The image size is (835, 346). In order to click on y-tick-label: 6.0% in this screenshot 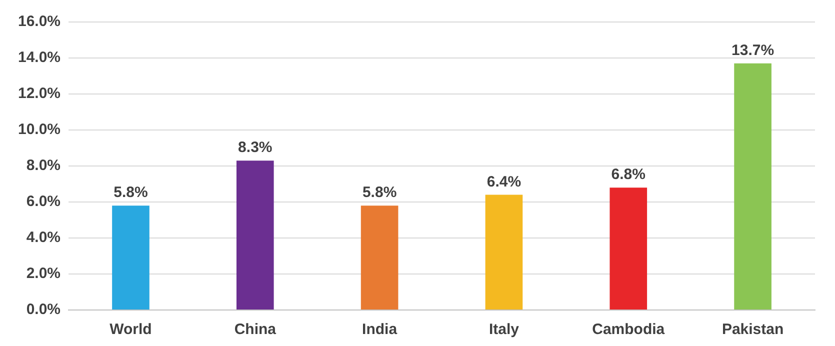, I will do `click(43, 201)`.